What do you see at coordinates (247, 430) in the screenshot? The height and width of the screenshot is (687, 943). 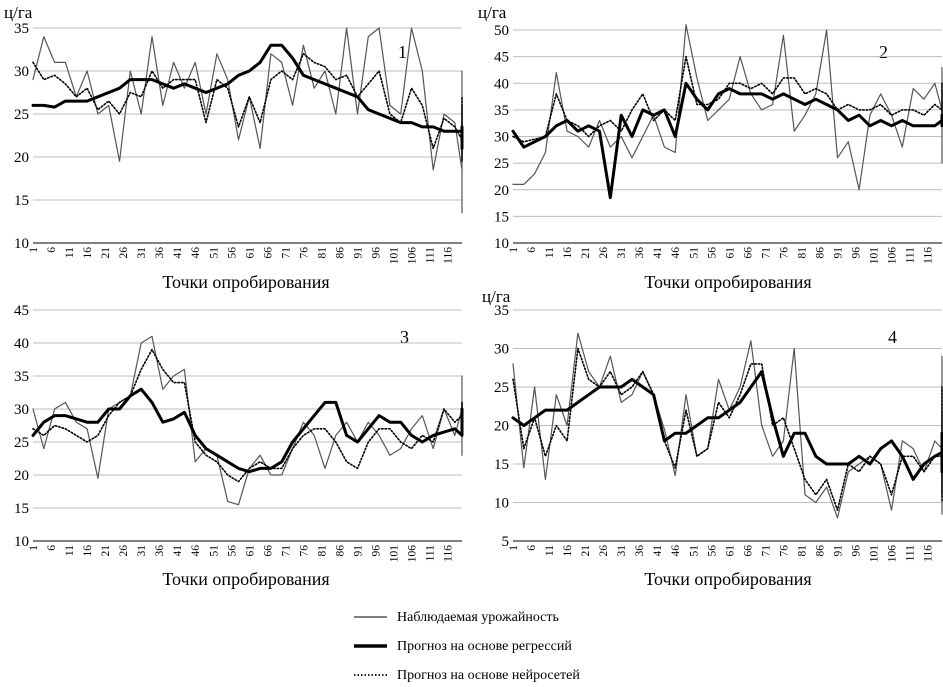 I see `series-line-thick` at bounding box center [247, 430].